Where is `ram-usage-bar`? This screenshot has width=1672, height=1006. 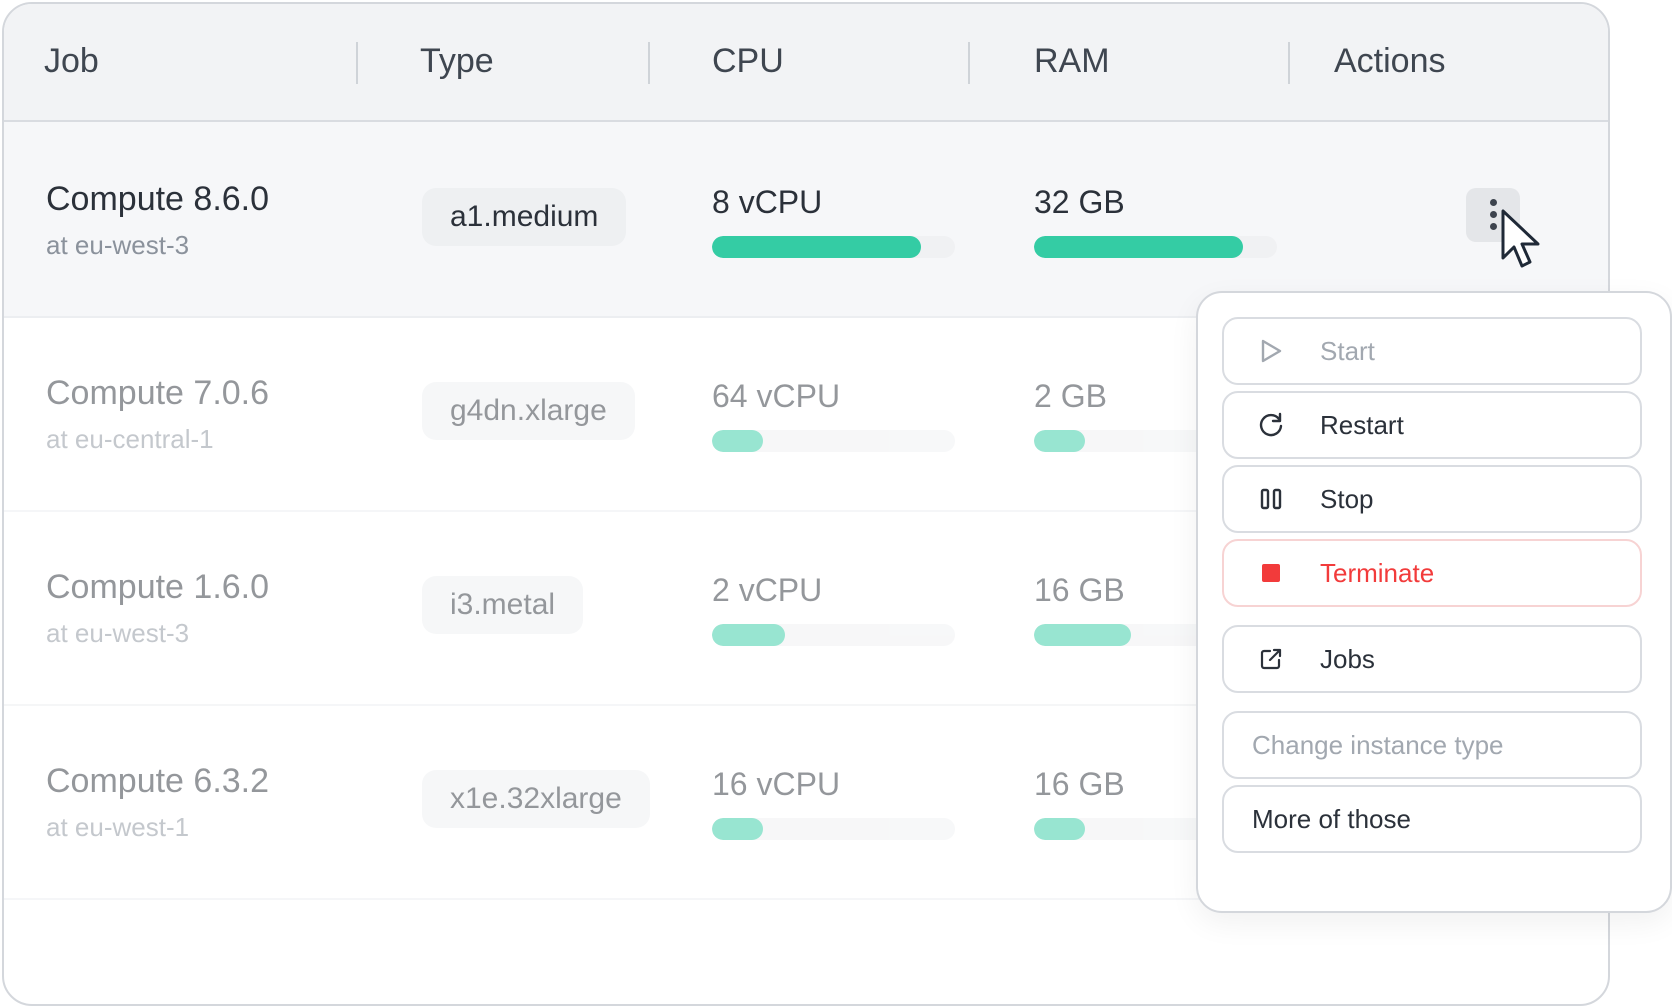 ram-usage-bar is located at coordinates (1155, 247).